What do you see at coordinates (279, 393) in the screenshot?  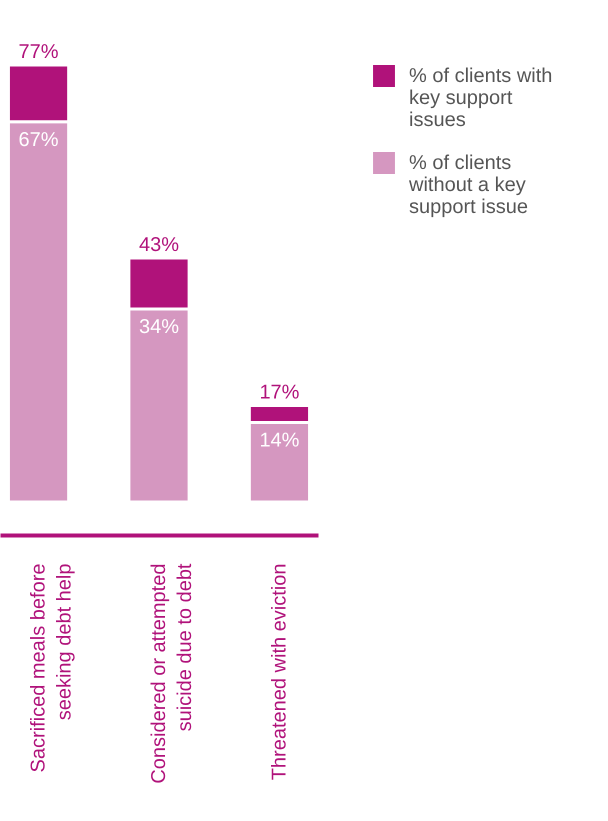 I see `total-label: 17%` at bounding box center [279, 393].